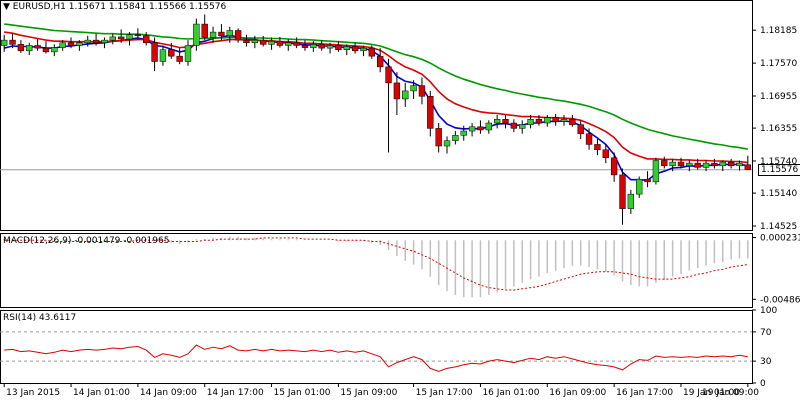  I want to click on macd-panel, so click(376, 267).